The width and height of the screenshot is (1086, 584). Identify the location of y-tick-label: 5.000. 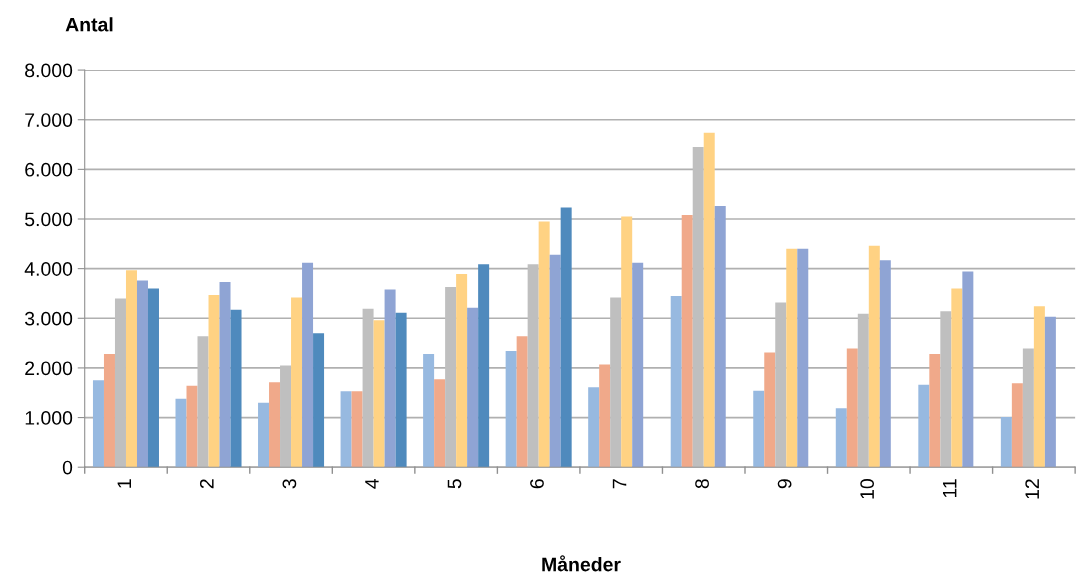
(49, 219).